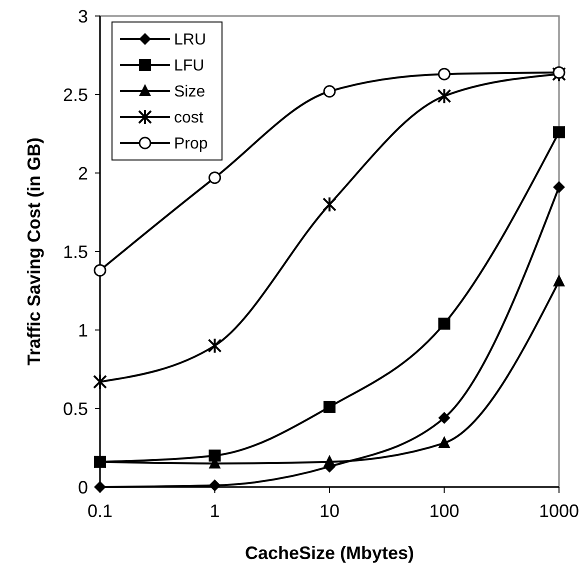 The width and height of the screenshot is (586, 577). I want to click on x-tick-label: 10, so click(329, 511).